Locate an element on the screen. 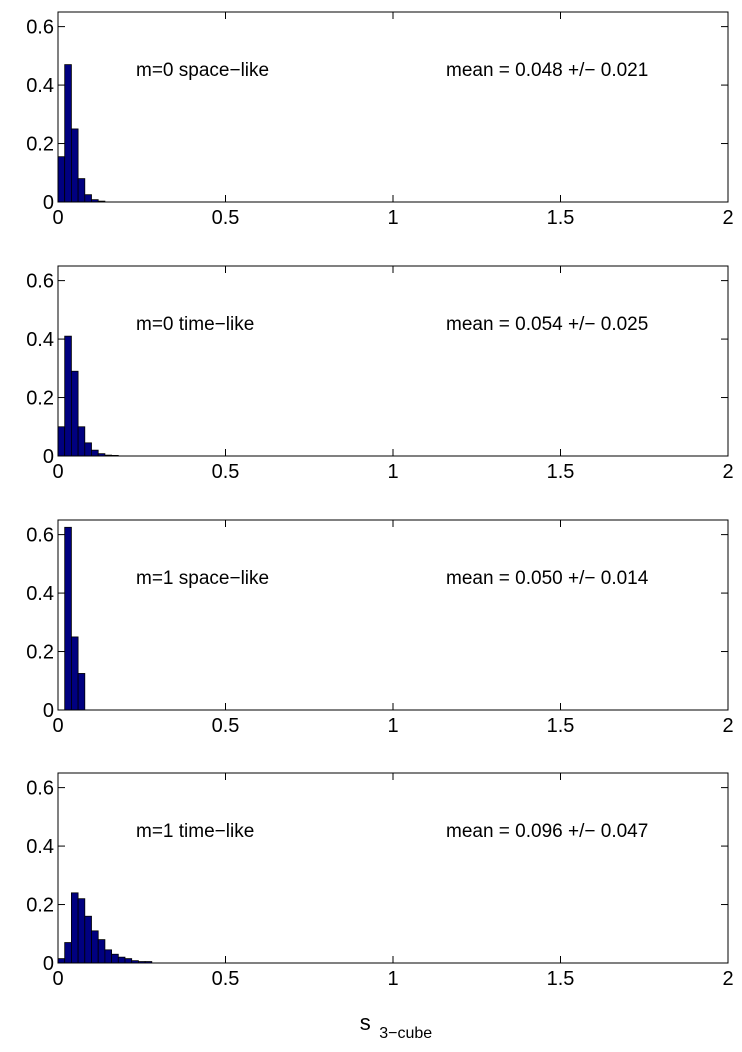  x-tick-label-m0-time-2: 1 is located at coordinates (392, 472).